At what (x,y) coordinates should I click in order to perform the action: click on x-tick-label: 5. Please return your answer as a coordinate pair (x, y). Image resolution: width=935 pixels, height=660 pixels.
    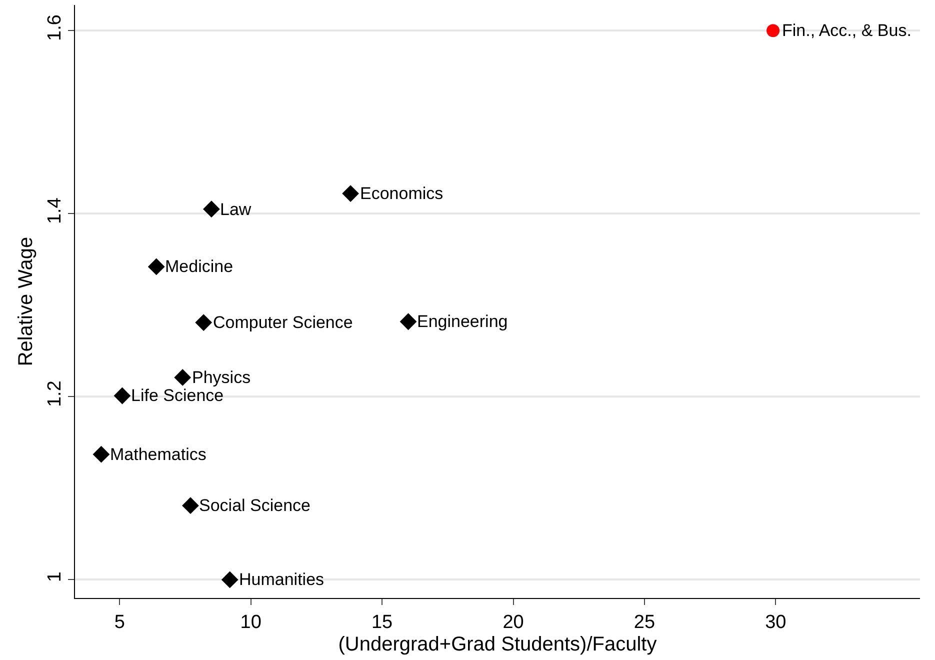
    Looking at the image, I should click on (119, 622).